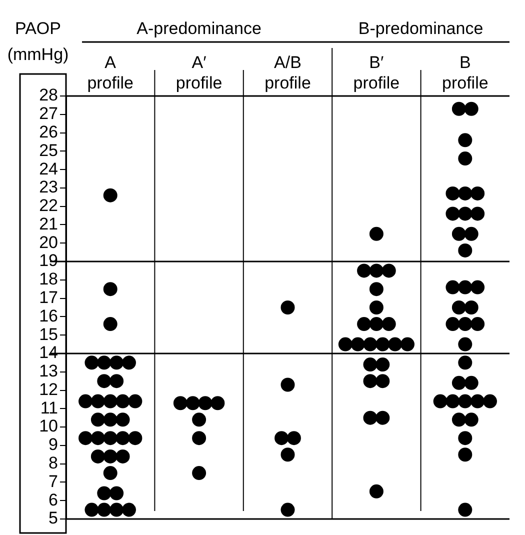  I want to click on y-tick-label: 23, so click(48, 187).